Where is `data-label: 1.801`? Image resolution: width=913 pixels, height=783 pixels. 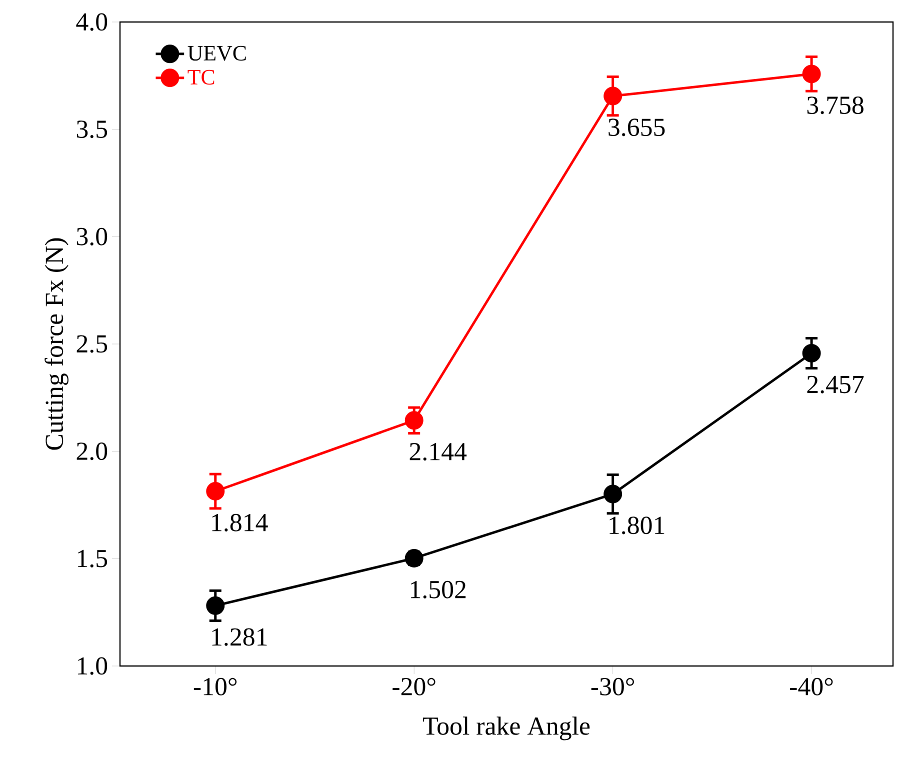
data-label: 1.801 is located at coordinates (637, 525).